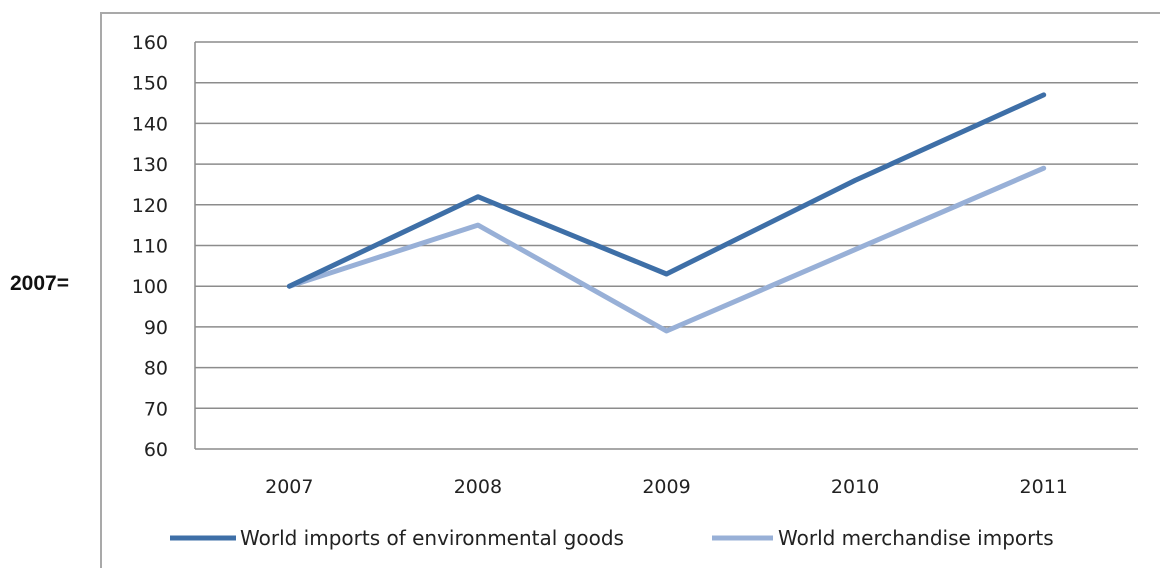 Image resolution: width=1162 pixels, height=569 pixels. I want to click on y-tick-labels: 60 70 80 90 100 110 120 130 140 150 160, so click(150, 246).